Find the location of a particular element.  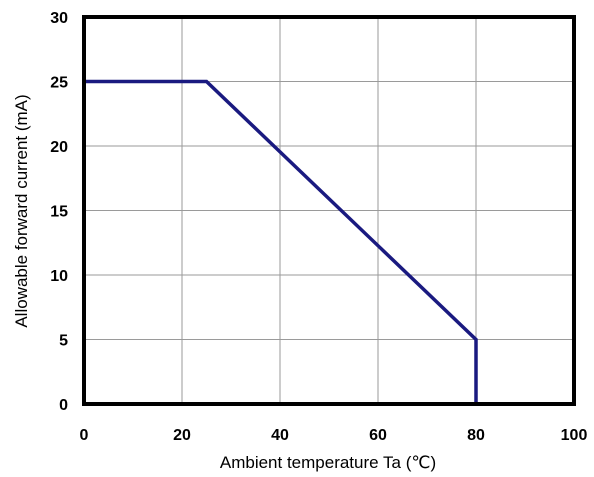

x-tick-labels: 0 20 40 60 80 100 is located at coordinates (334, 435).